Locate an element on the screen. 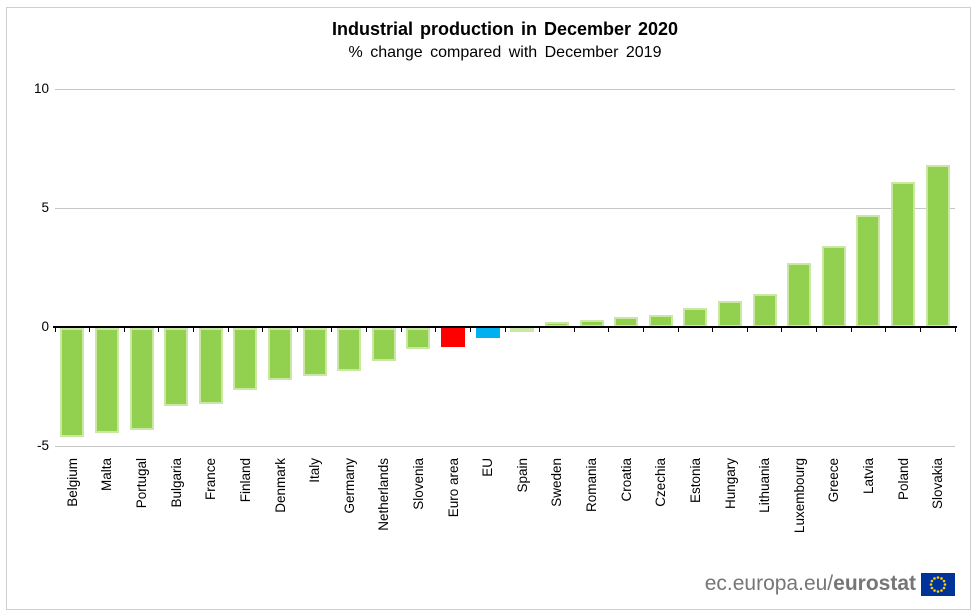 This screenshot has width=976, height=615. x-axis-label-czechia: Czechia is located at coordinates (661, 482).